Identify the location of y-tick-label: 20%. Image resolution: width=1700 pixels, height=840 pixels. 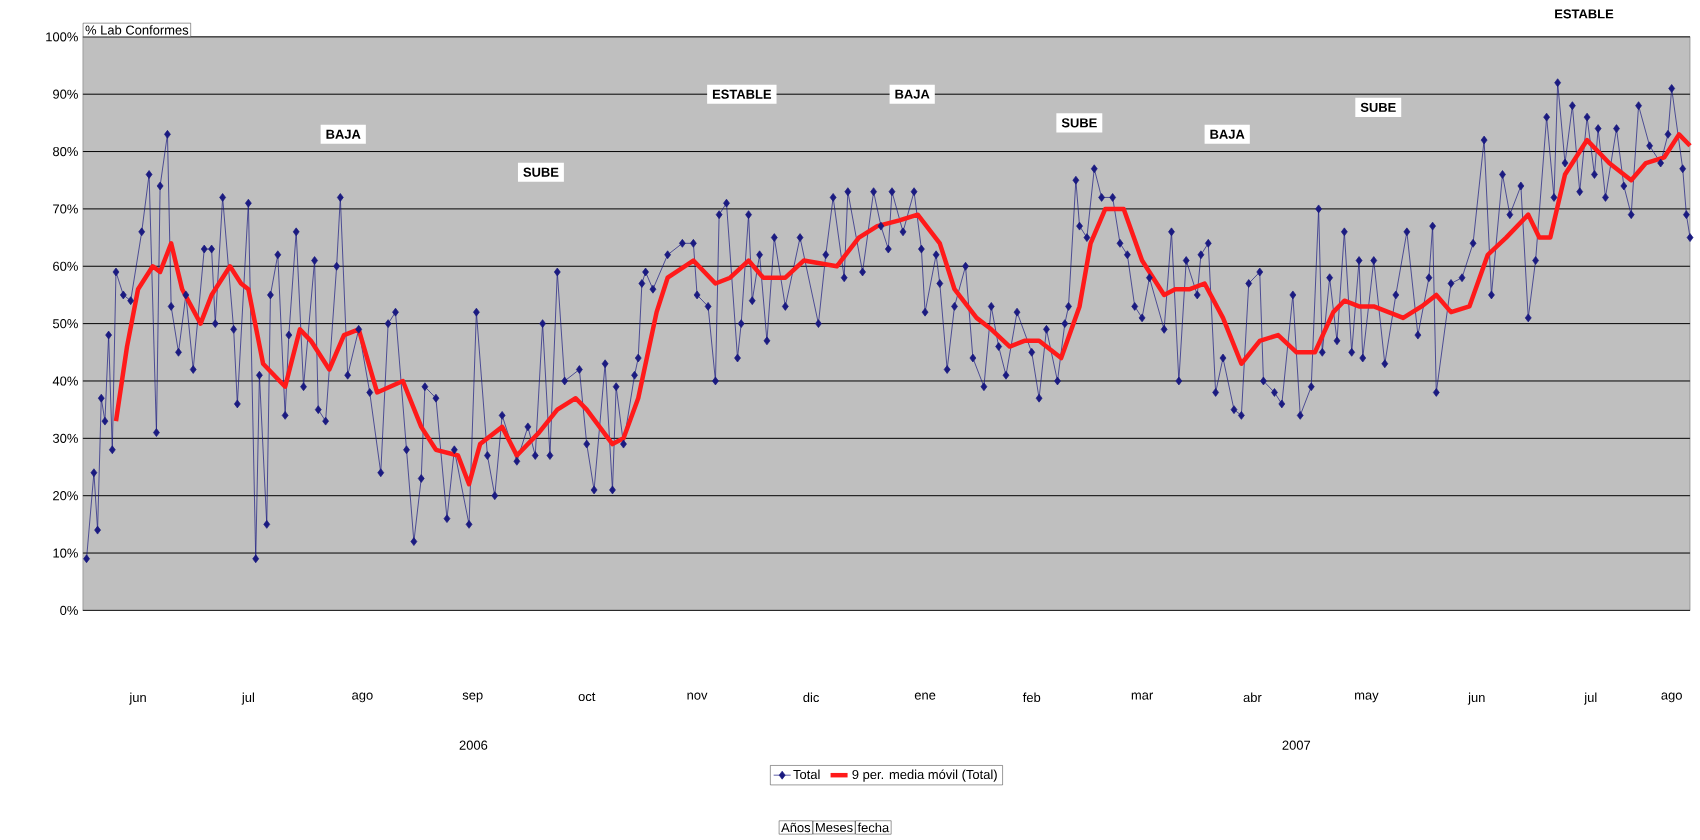
(65, 495).